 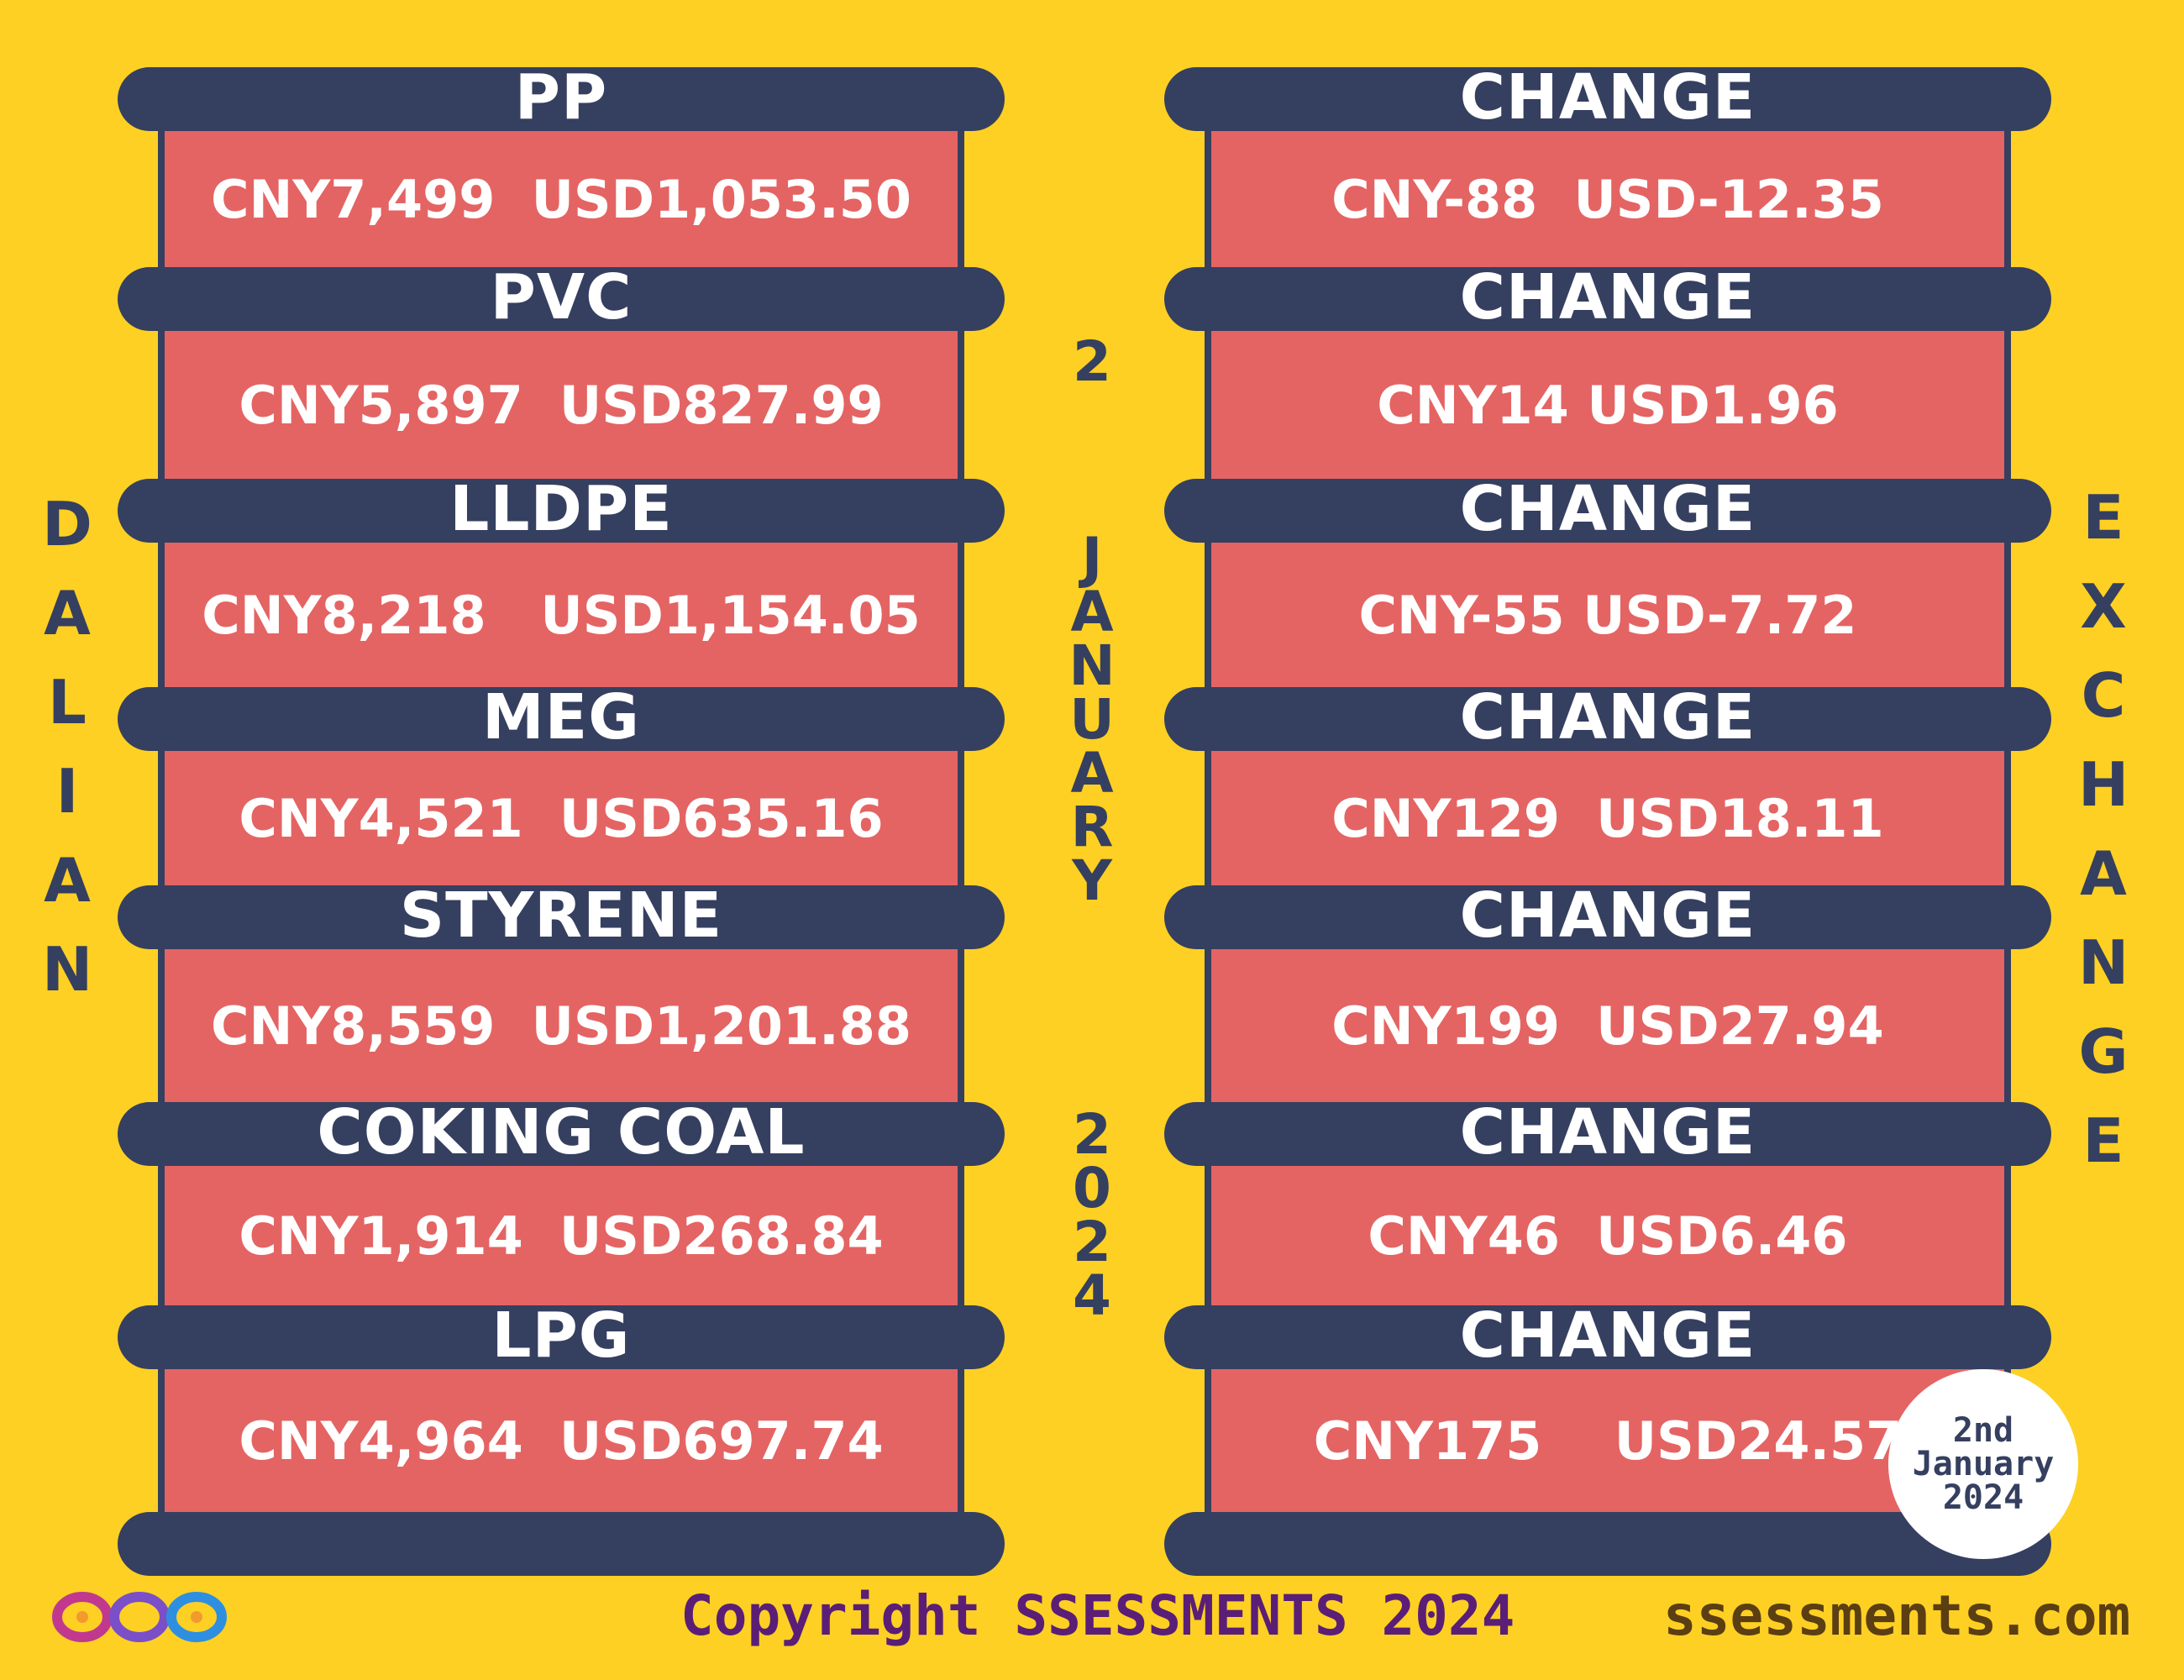 What do you see at coordinates (1608, 1235) in the screenshot?
I see `change-value-coking-coal: CNY46 USD6.46` at bounding box center [1608, 1235].